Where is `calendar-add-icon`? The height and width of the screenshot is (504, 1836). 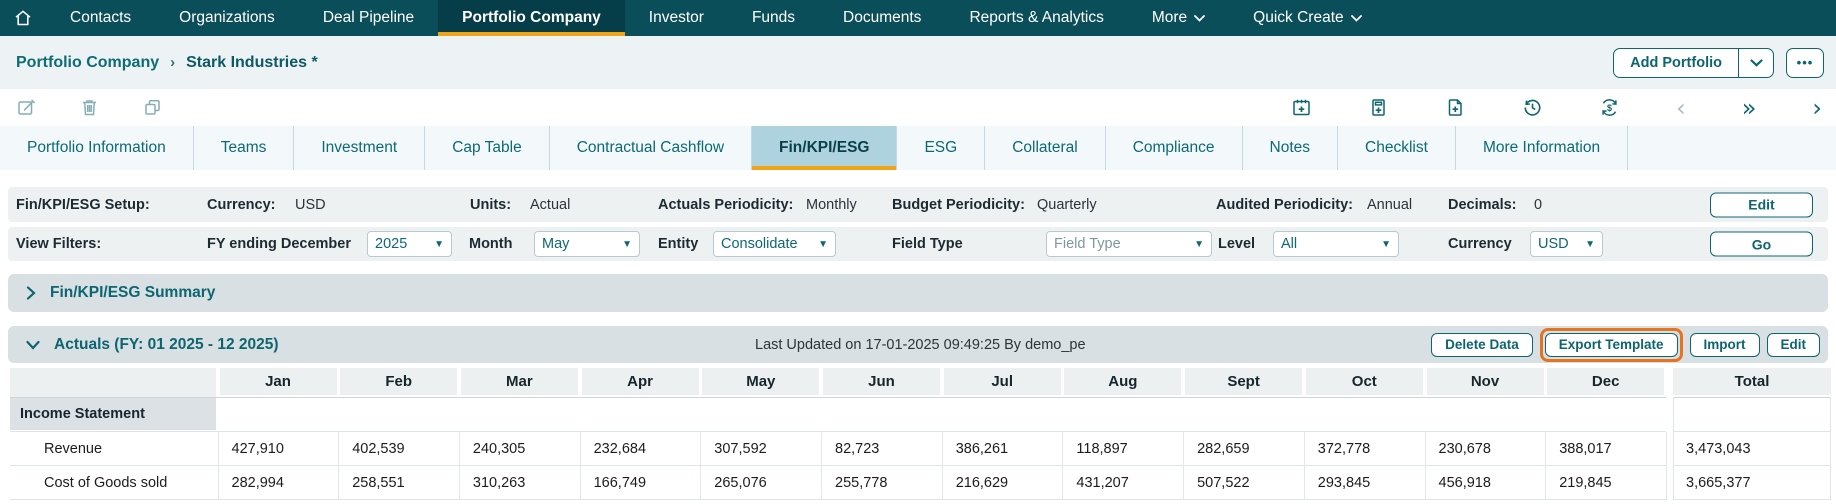 calendar-add-icon is located at coordinates (1301, 107).